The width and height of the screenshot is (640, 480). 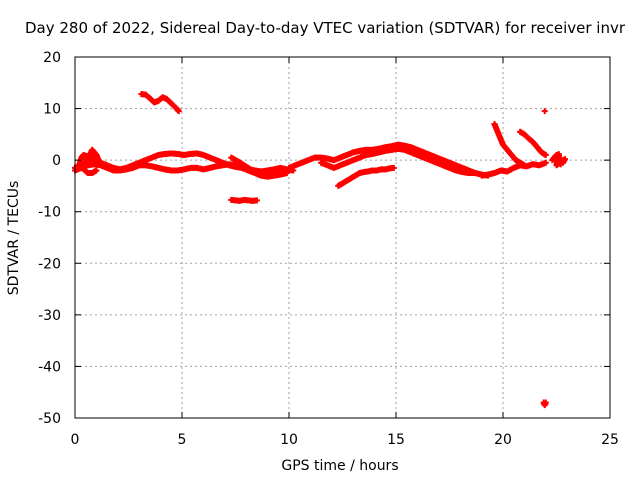 I want to click on y-tick-label: -40, so click(x=49, y=367).